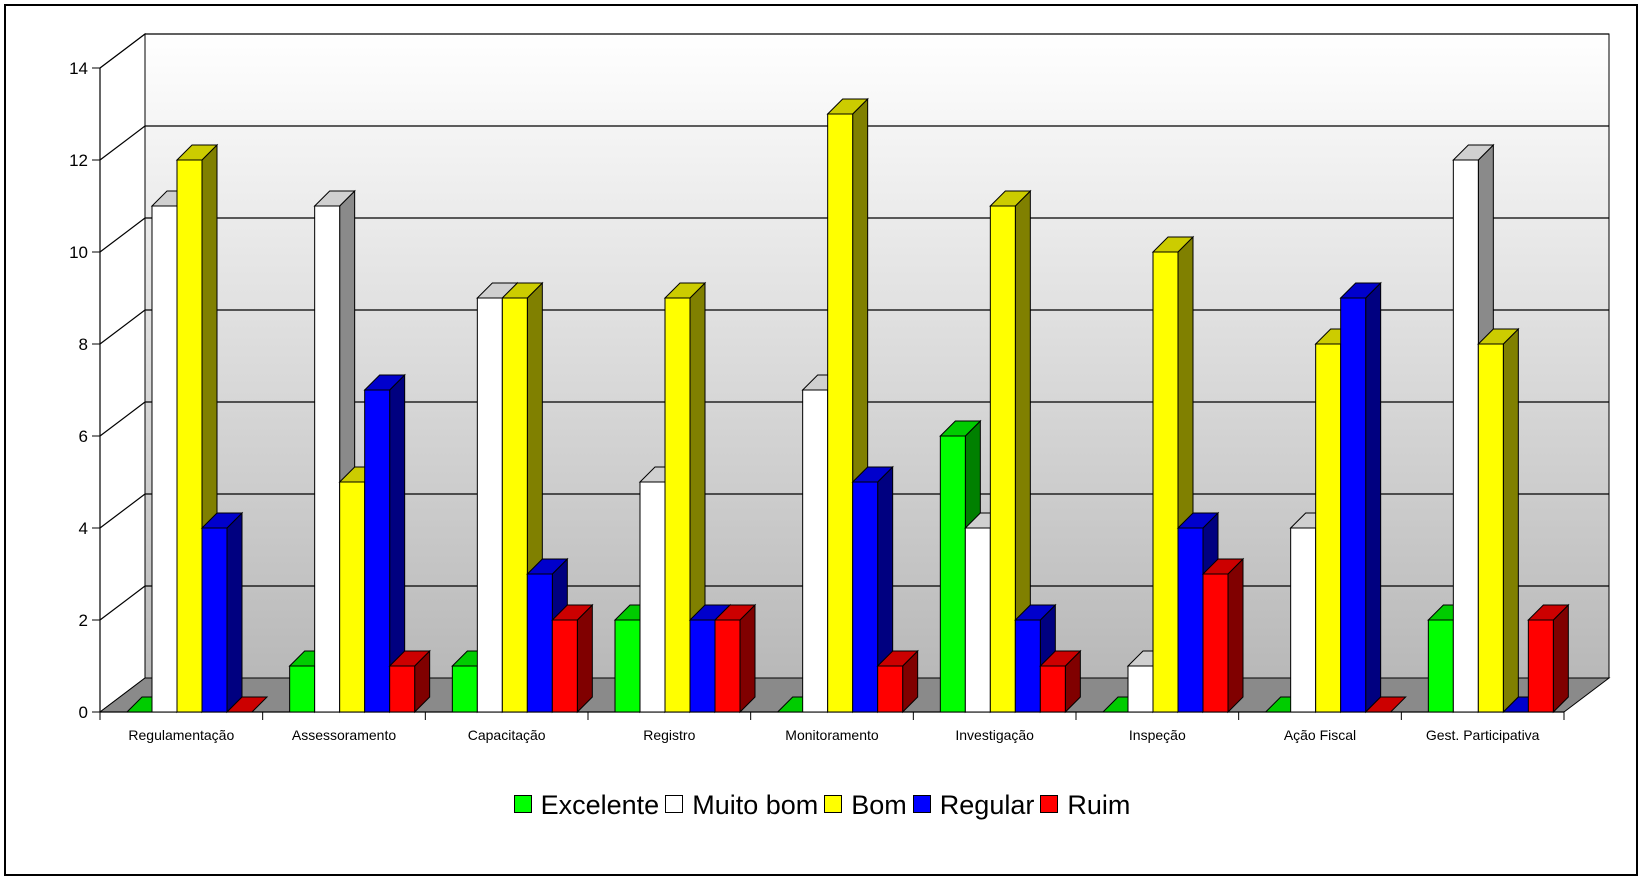  What do you see at coordinates (865, 805) in the screenshot?
I see `legend-item: Bom` at bounding box center [865, 805].